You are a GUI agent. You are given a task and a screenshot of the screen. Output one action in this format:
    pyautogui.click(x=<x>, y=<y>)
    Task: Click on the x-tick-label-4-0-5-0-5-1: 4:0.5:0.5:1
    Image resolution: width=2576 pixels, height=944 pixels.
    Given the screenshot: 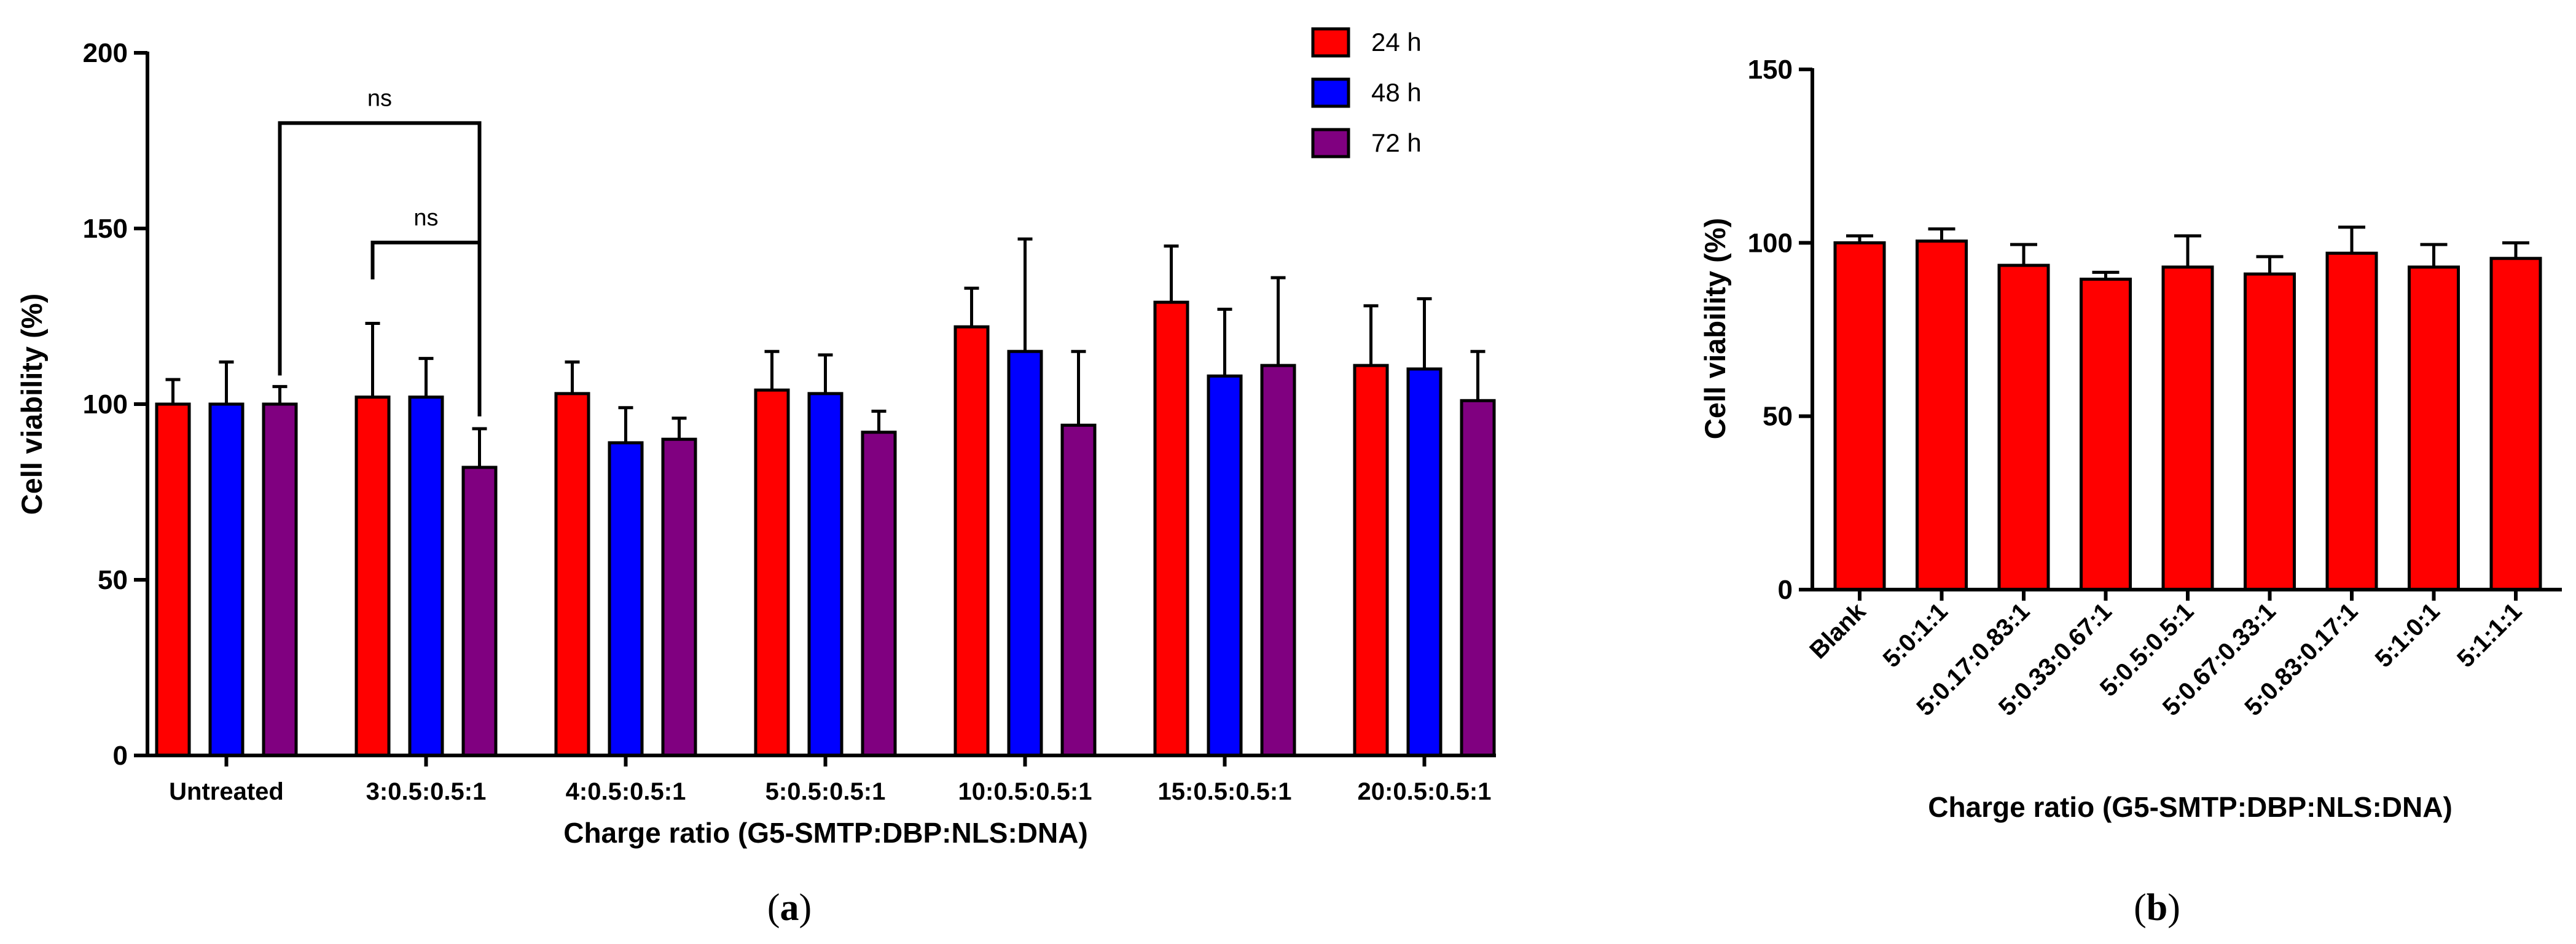 What is the action you would take?
    pyautogui.click(x=626, y=791)
    